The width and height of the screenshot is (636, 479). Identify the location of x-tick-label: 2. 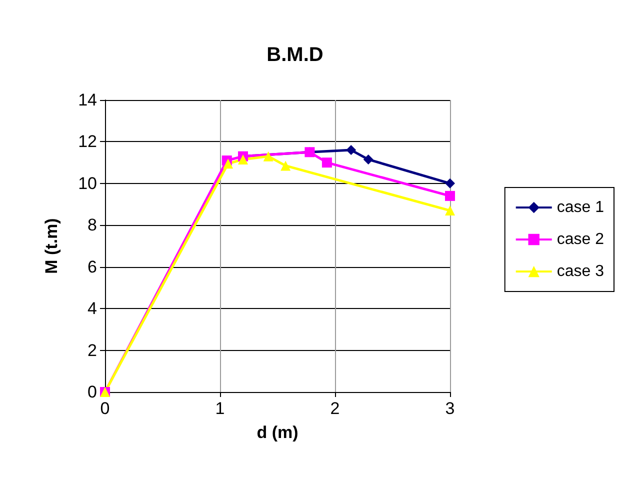
(335, 408).